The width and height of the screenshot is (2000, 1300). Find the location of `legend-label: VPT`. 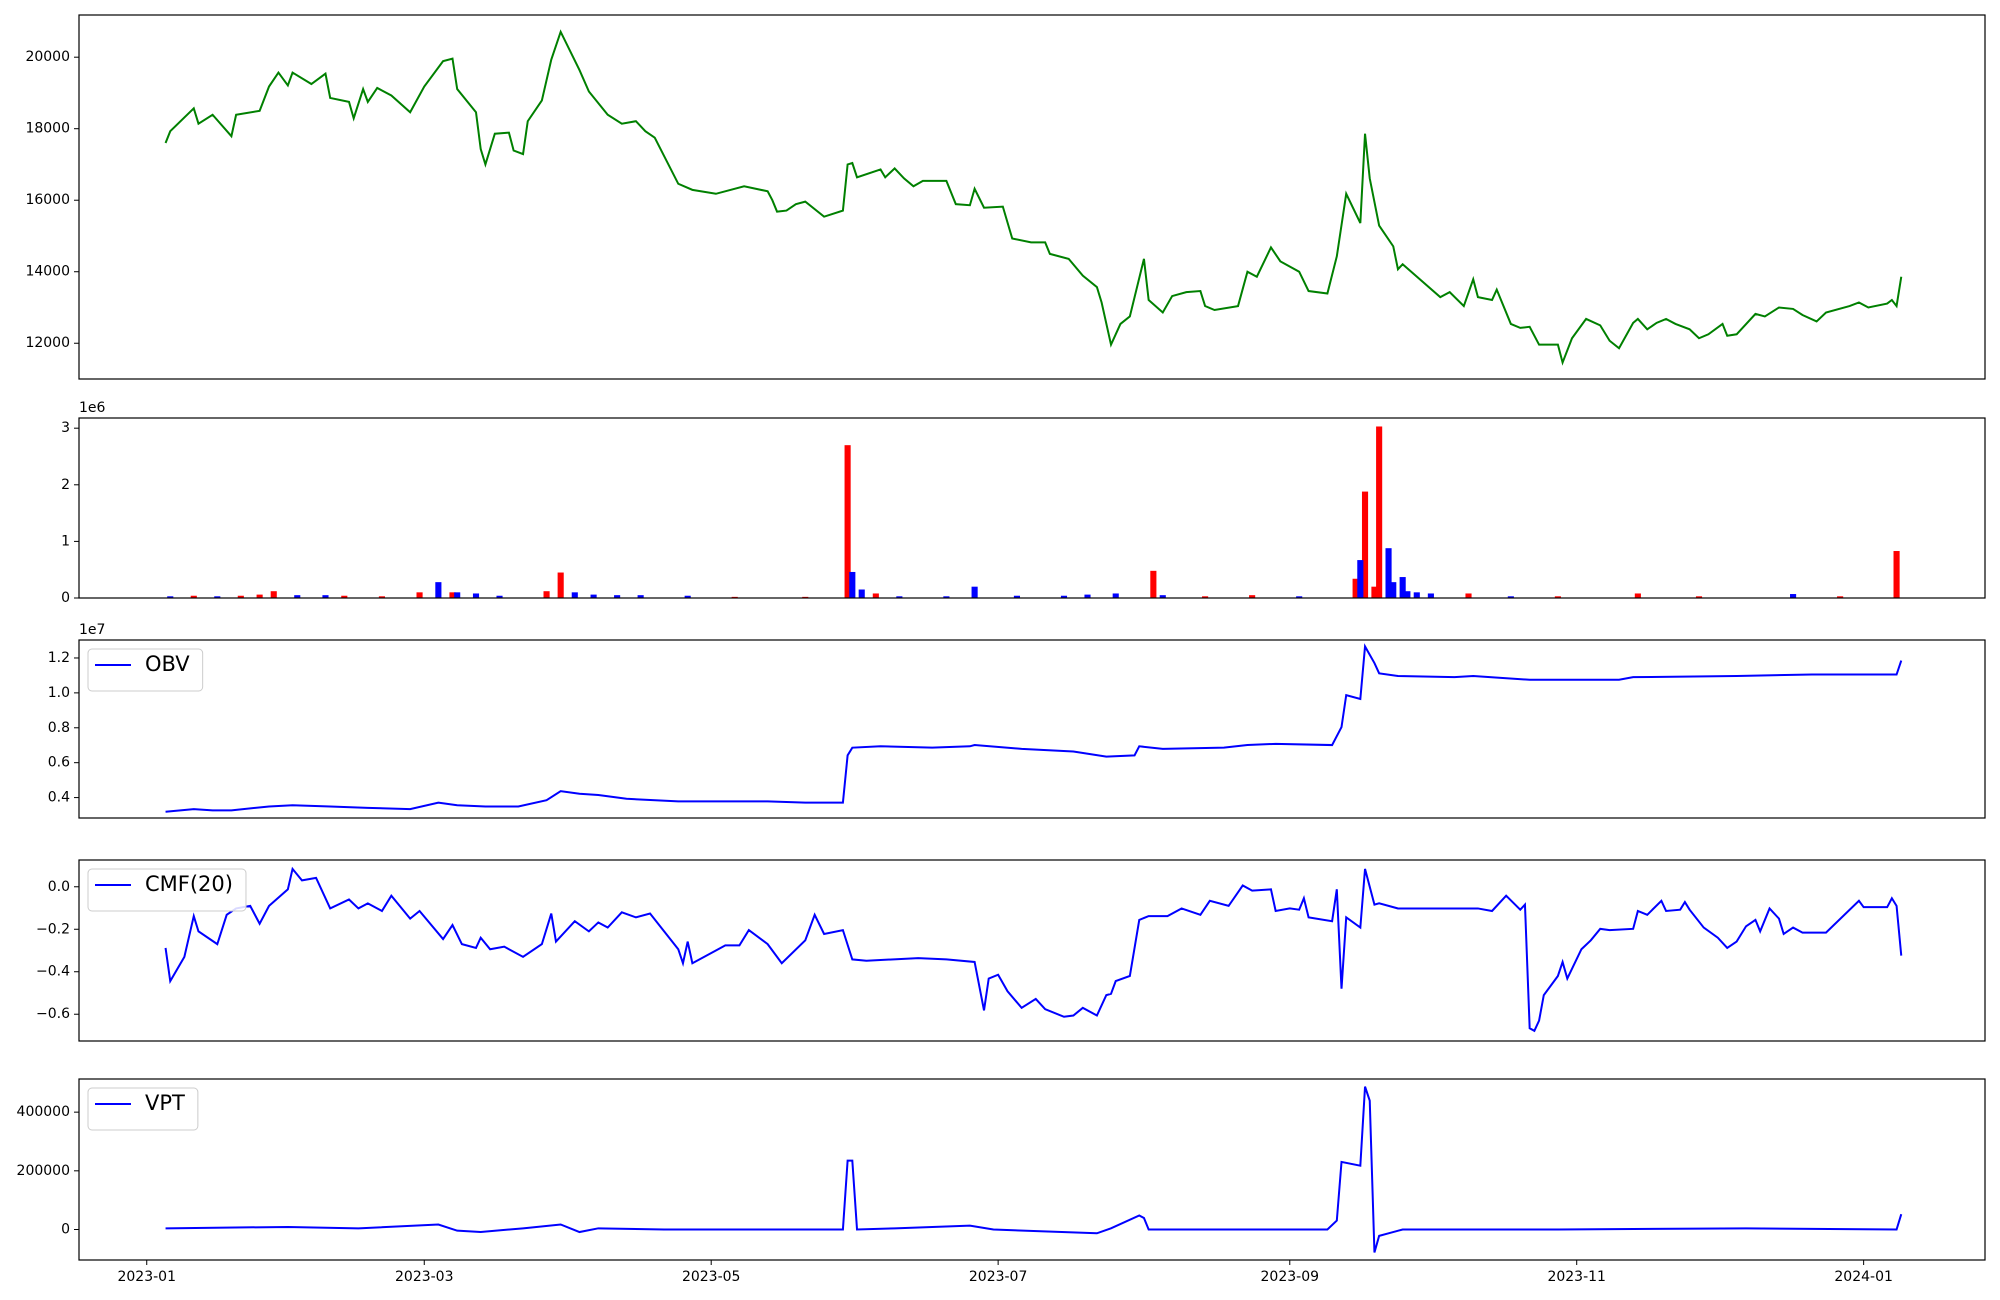

legend-label: VPT is located at coordinates (165, 1103).